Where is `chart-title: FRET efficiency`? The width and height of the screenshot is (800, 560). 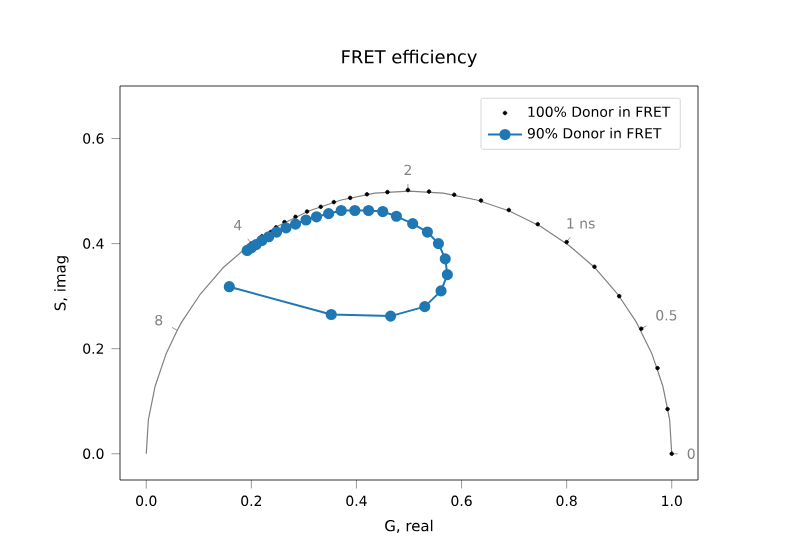 chart-title: FRET efficiency is located at coordinates (409, 58).